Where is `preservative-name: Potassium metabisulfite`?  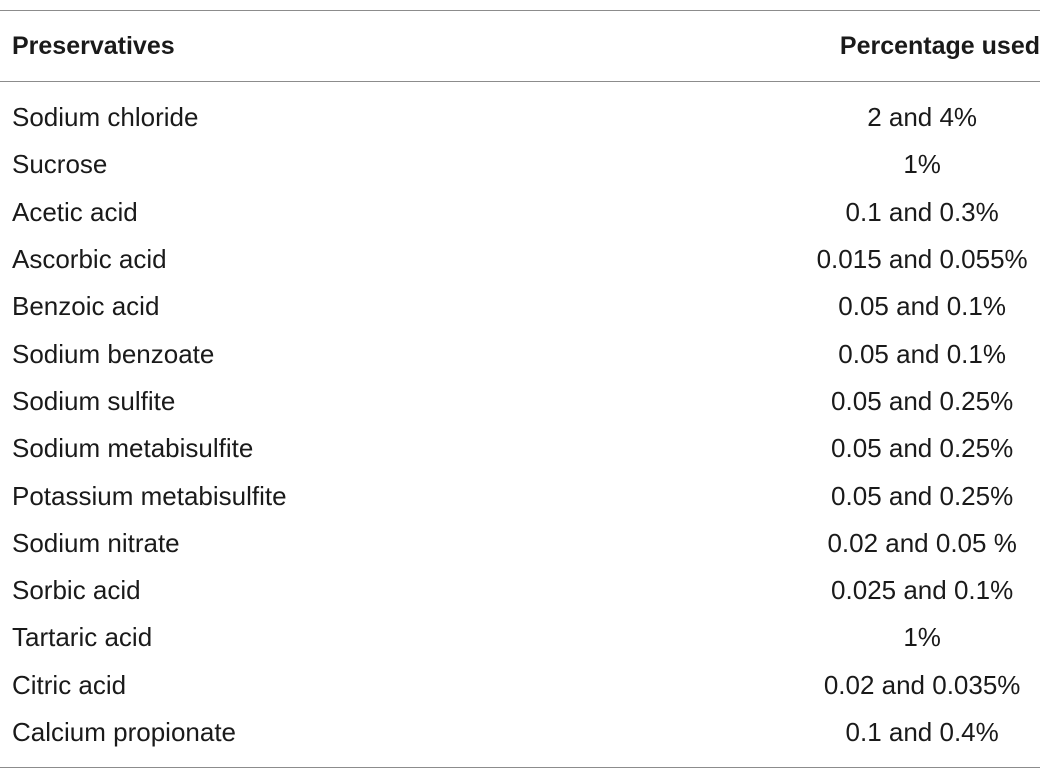
preservative-name: Potassium metabisulfite is located at coordinates (149, 495).